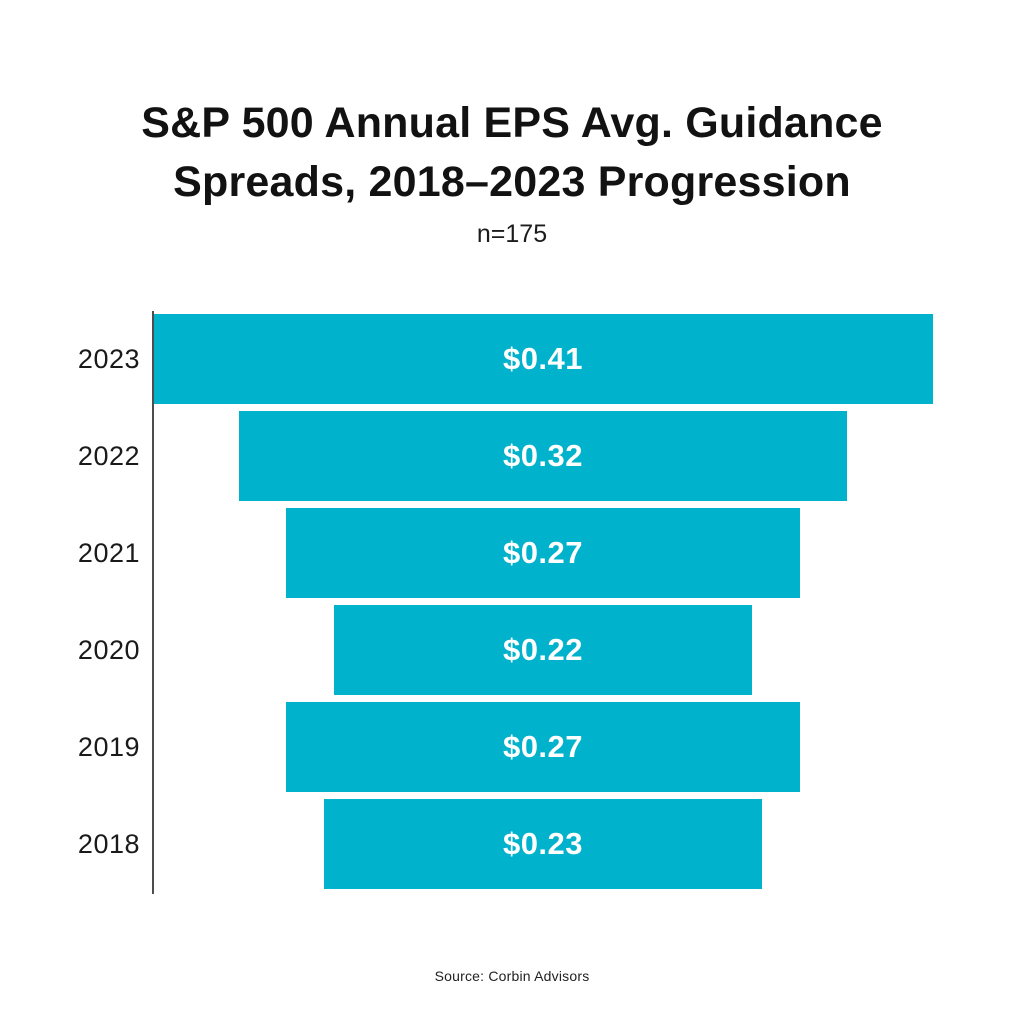 This screenshot has width=1024, height=1024. I want to click on bar-value-label: $0.32, so click(543, 455).